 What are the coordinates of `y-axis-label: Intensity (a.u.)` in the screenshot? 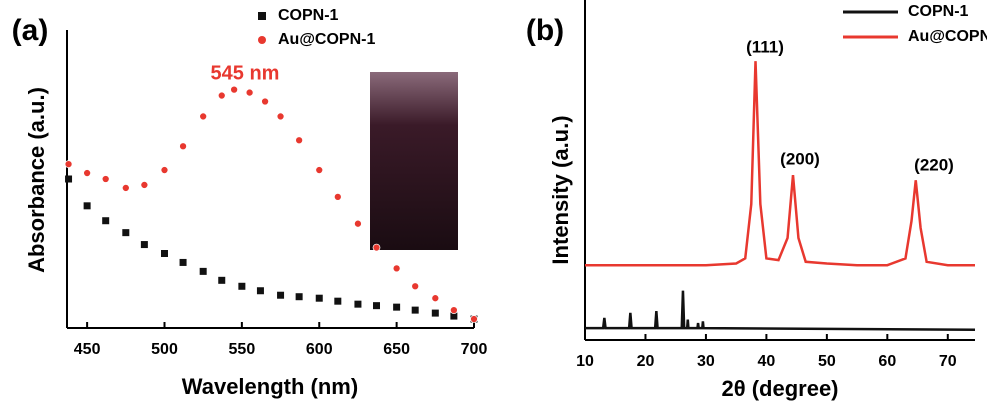 It's located at (560, 189).